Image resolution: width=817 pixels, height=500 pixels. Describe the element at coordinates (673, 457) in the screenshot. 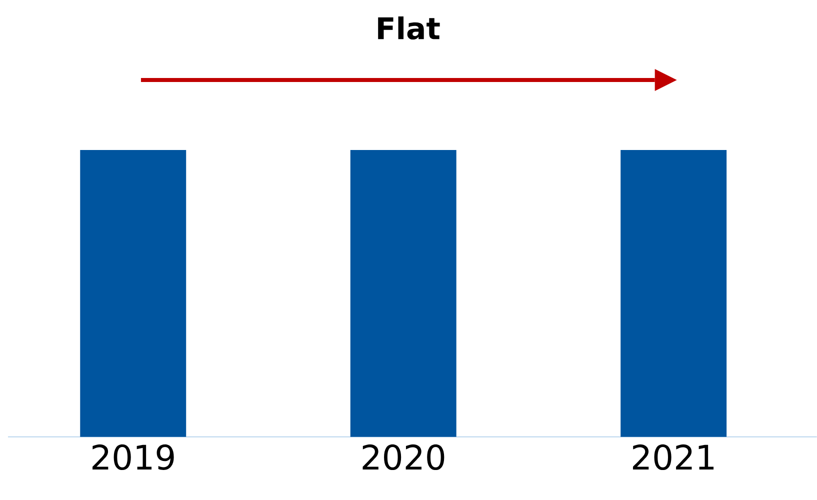

I see `x-tick-label: 2021` at that location.